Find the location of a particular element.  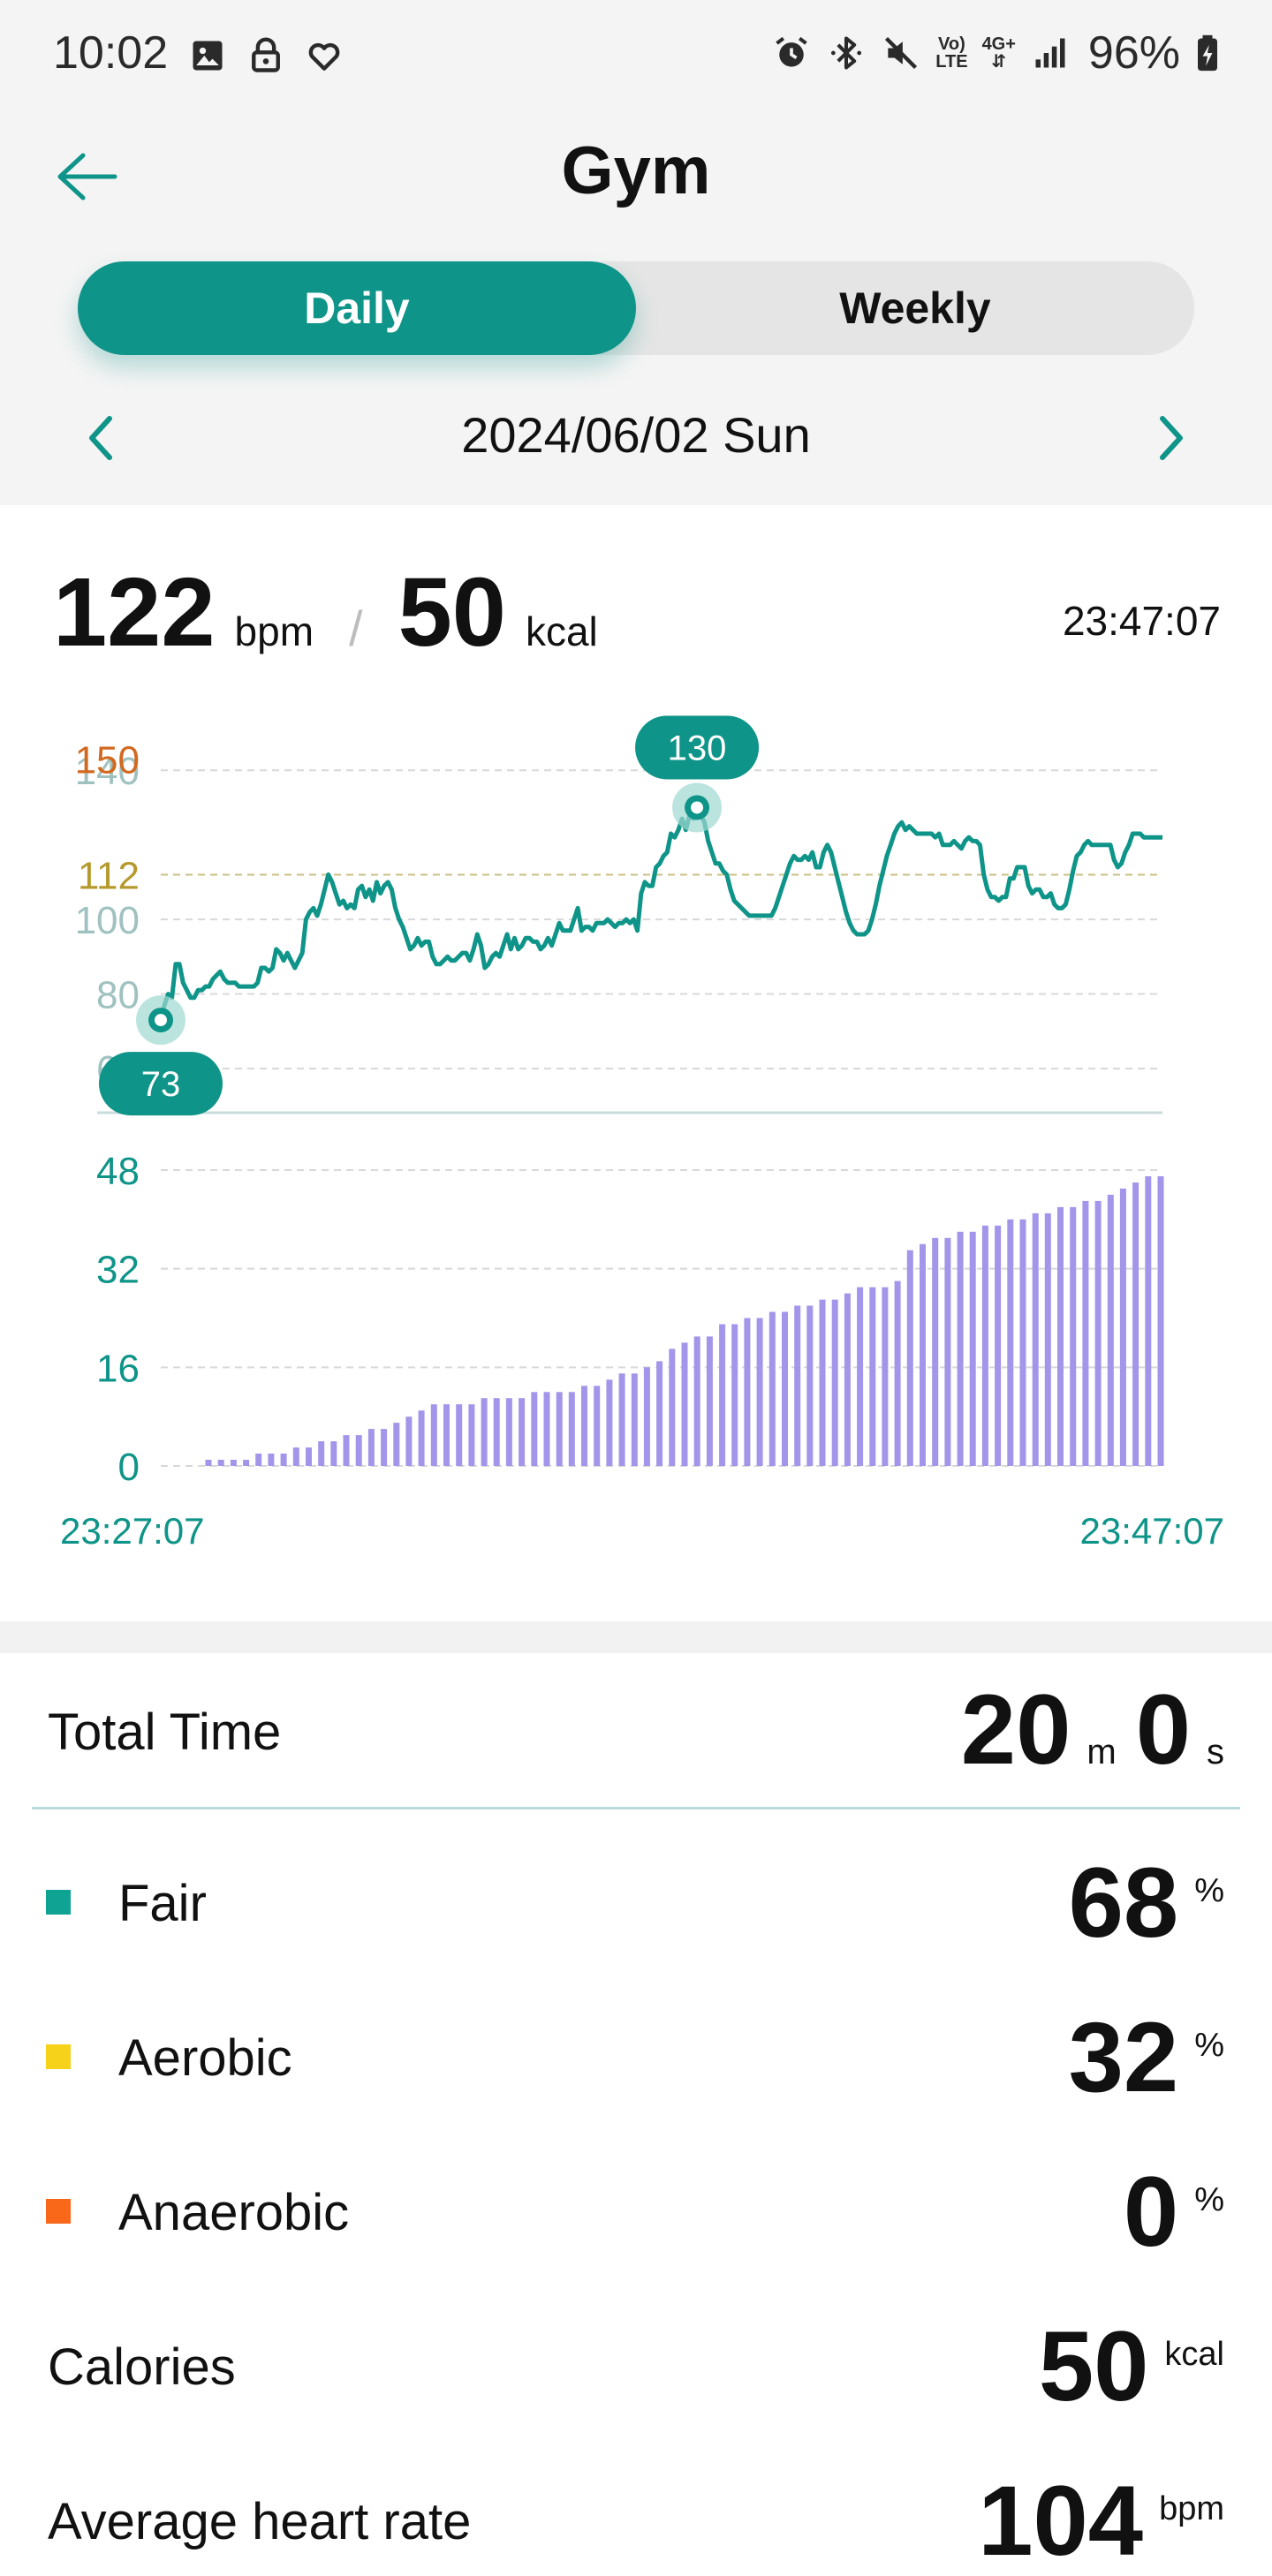

bar-y-tick: 32 is located at coordinates (118, 1270).